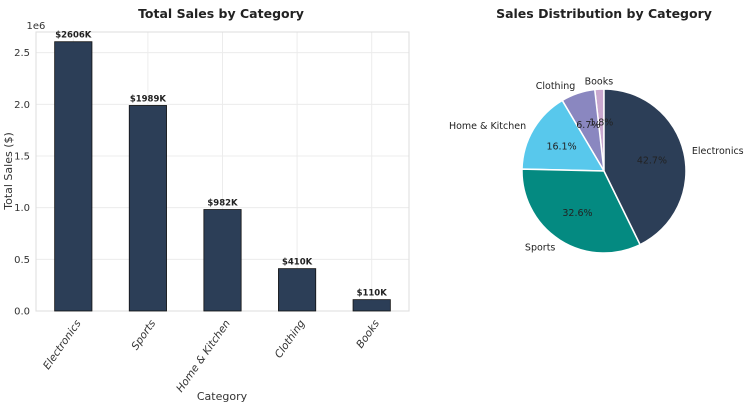  I want to click on y-offset-label: 1e6, so click(36, 26).